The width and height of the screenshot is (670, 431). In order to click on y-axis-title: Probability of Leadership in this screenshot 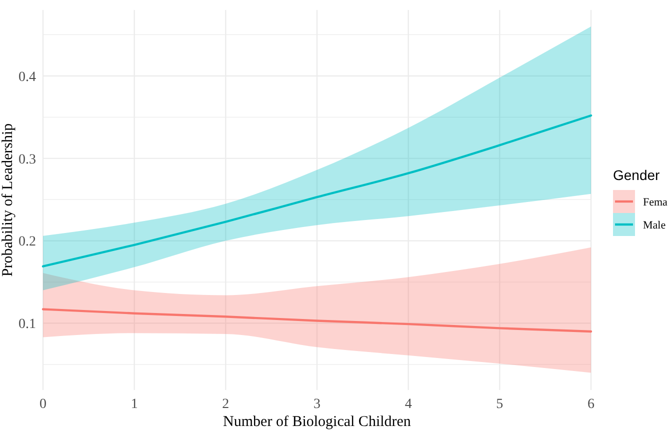, I will do `click(8, 200)`.